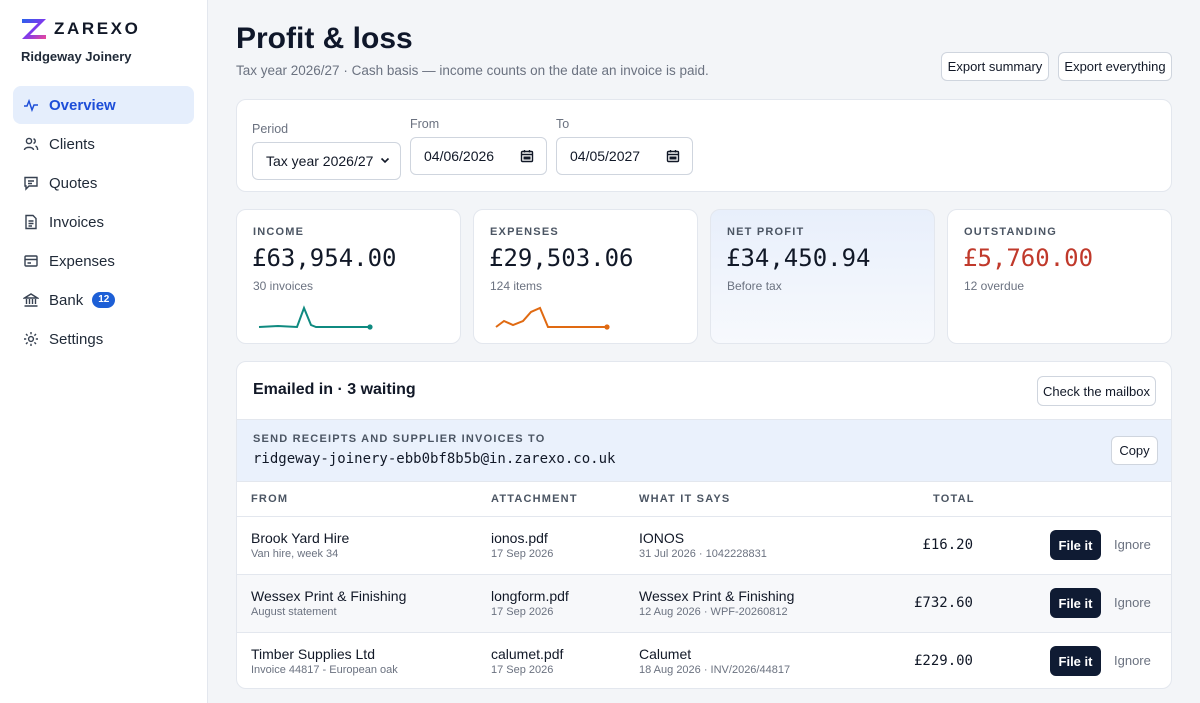 The height and width of the screenshot is (703, 1200). What do you see at coordinates (715, 670) in the screenshot?
I see `row-says-detail: 18 Aug 2026 · INV/2026/44817` at bounding box center [715, 670].